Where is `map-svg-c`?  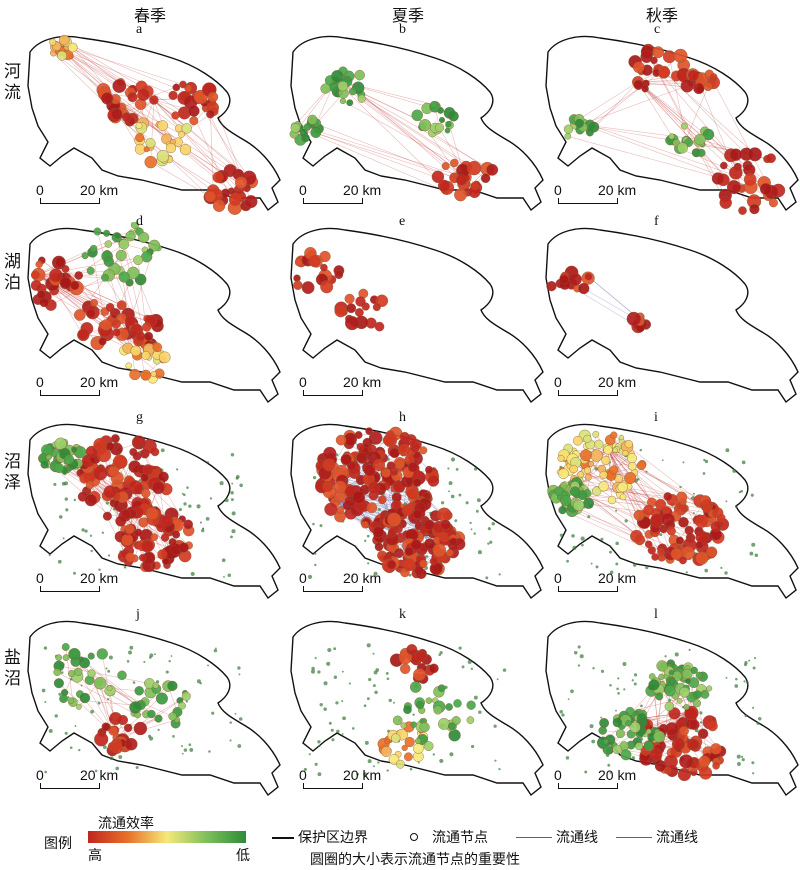 map-svg-c is located at coordinates (672, 125).